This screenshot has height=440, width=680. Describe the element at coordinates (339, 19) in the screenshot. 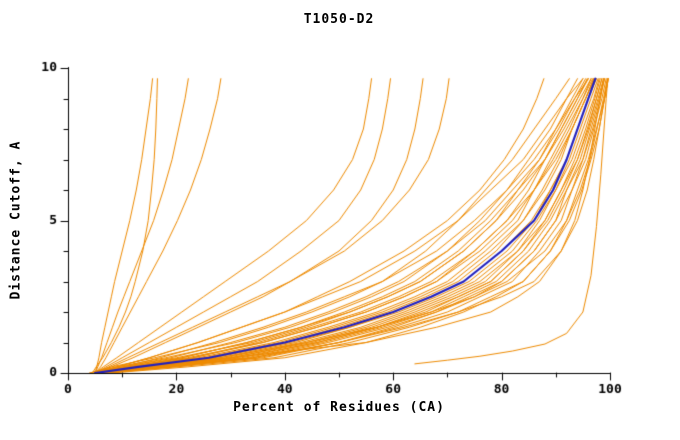

I see `chart-title: T1050-D2` at that location.